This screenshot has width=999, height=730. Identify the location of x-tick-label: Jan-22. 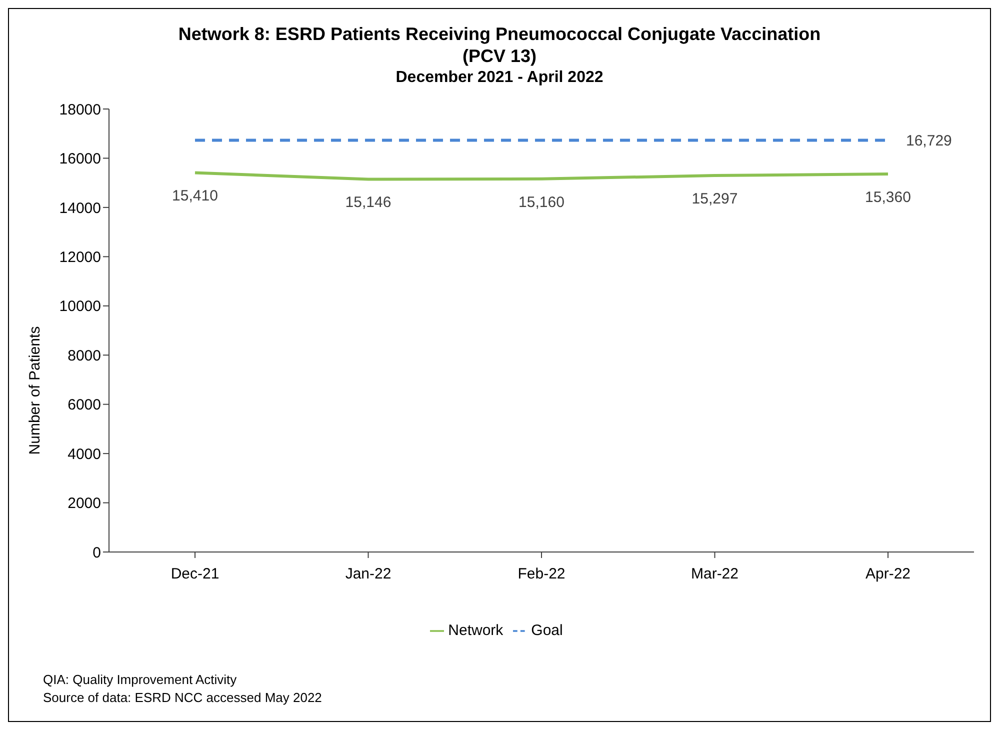
(368, 574).